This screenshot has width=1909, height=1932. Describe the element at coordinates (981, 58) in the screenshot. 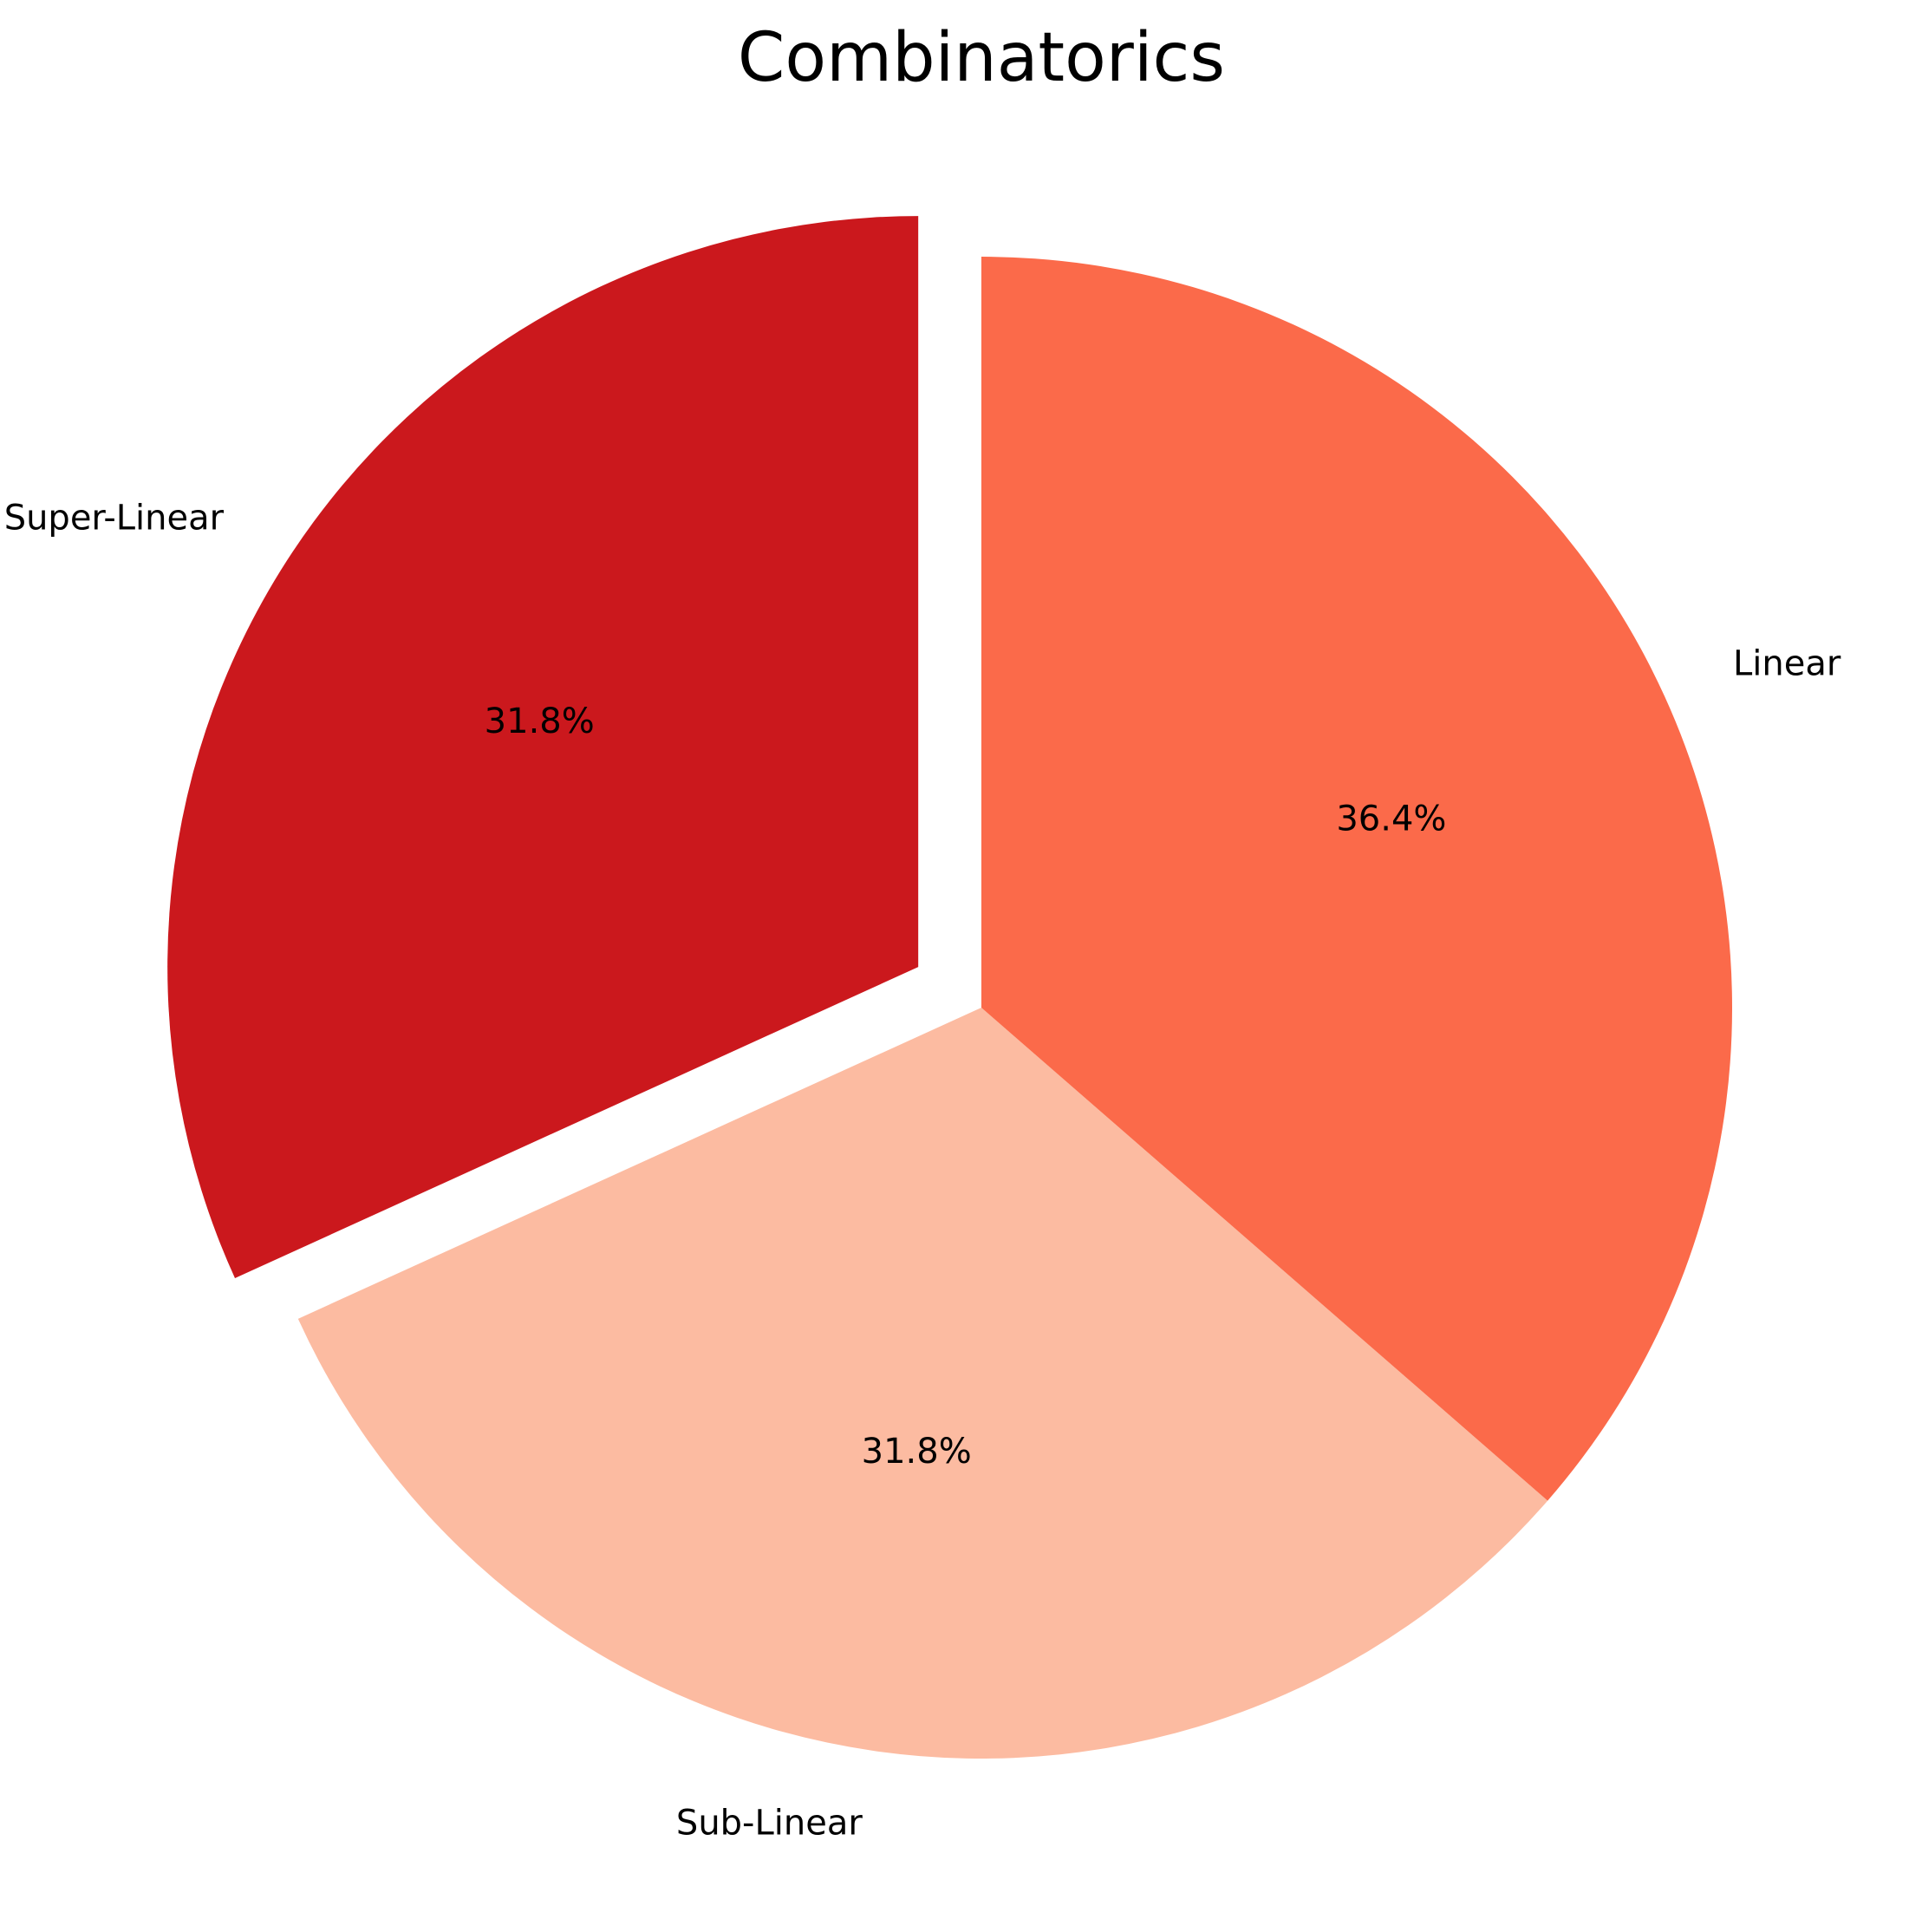

I see `chart-title: Combinatorics` at that location.